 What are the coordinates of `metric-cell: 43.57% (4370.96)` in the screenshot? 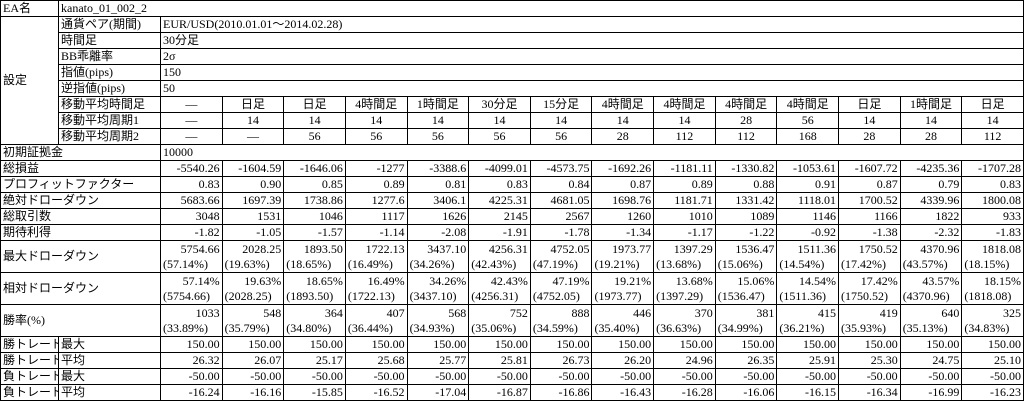 It's located at (931, 288).